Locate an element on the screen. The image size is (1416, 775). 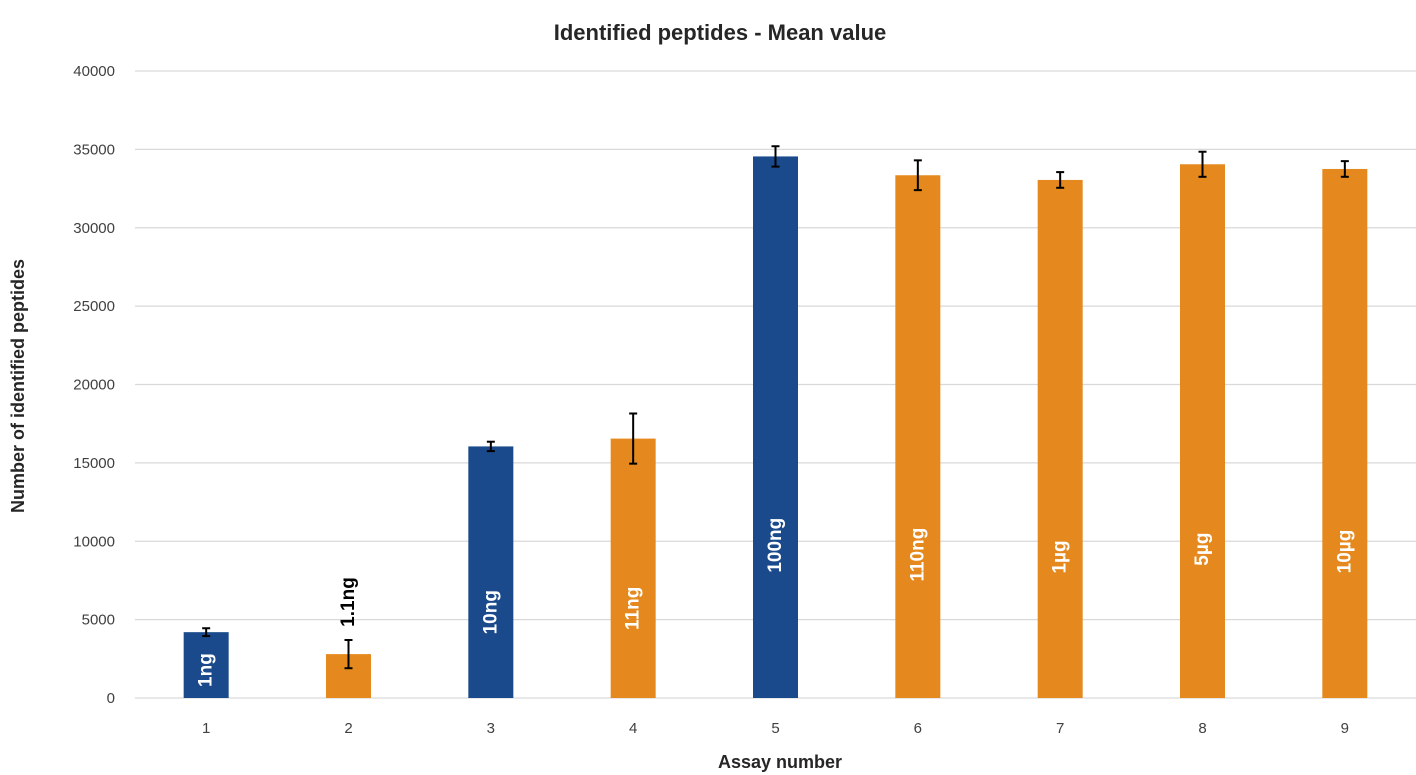
y-tick-label: 30000 is located at coordinates (94, 228).